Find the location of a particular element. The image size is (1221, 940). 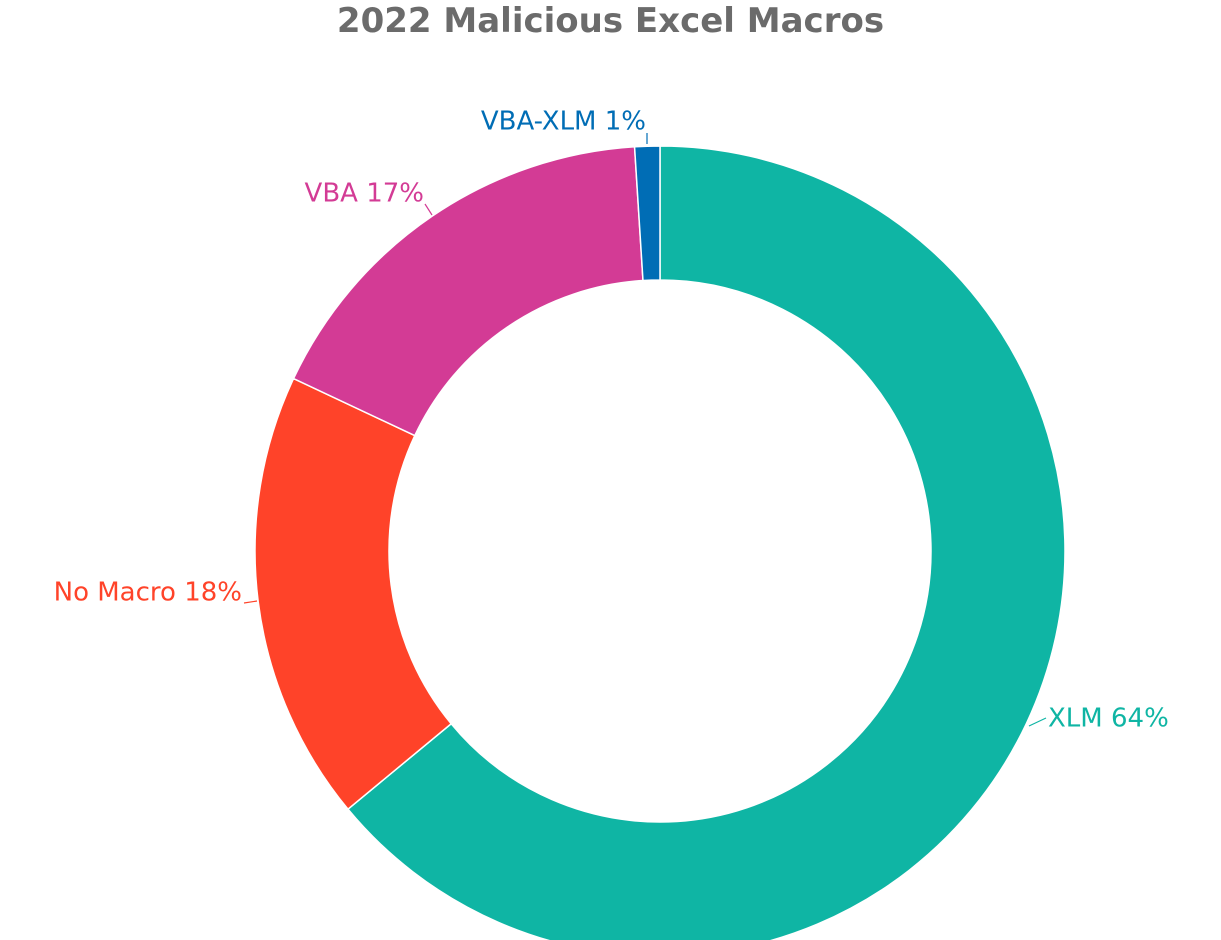

leader-line-xlm is located at coordinates (1037, 722).